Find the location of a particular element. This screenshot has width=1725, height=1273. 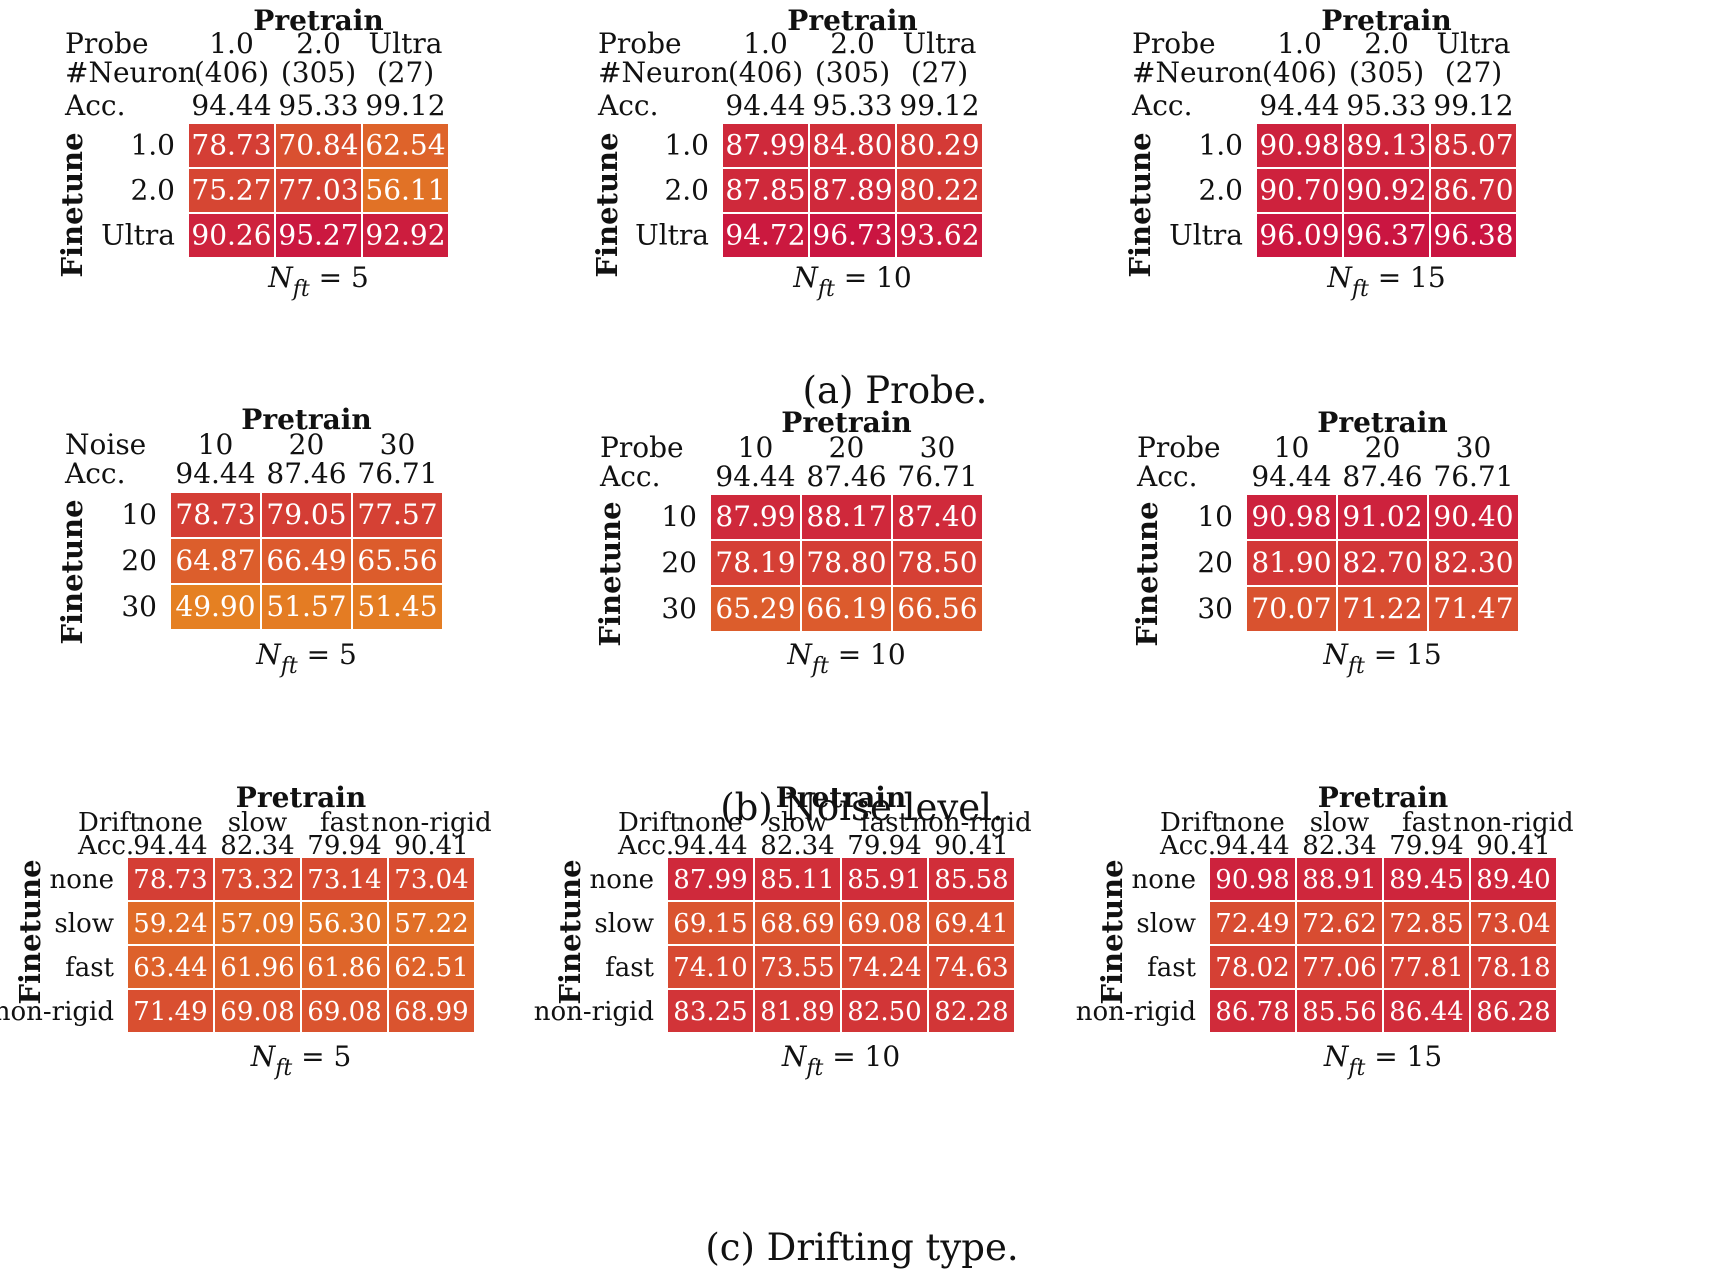

column-header: 99.12 is located at coordinates (939, 105).